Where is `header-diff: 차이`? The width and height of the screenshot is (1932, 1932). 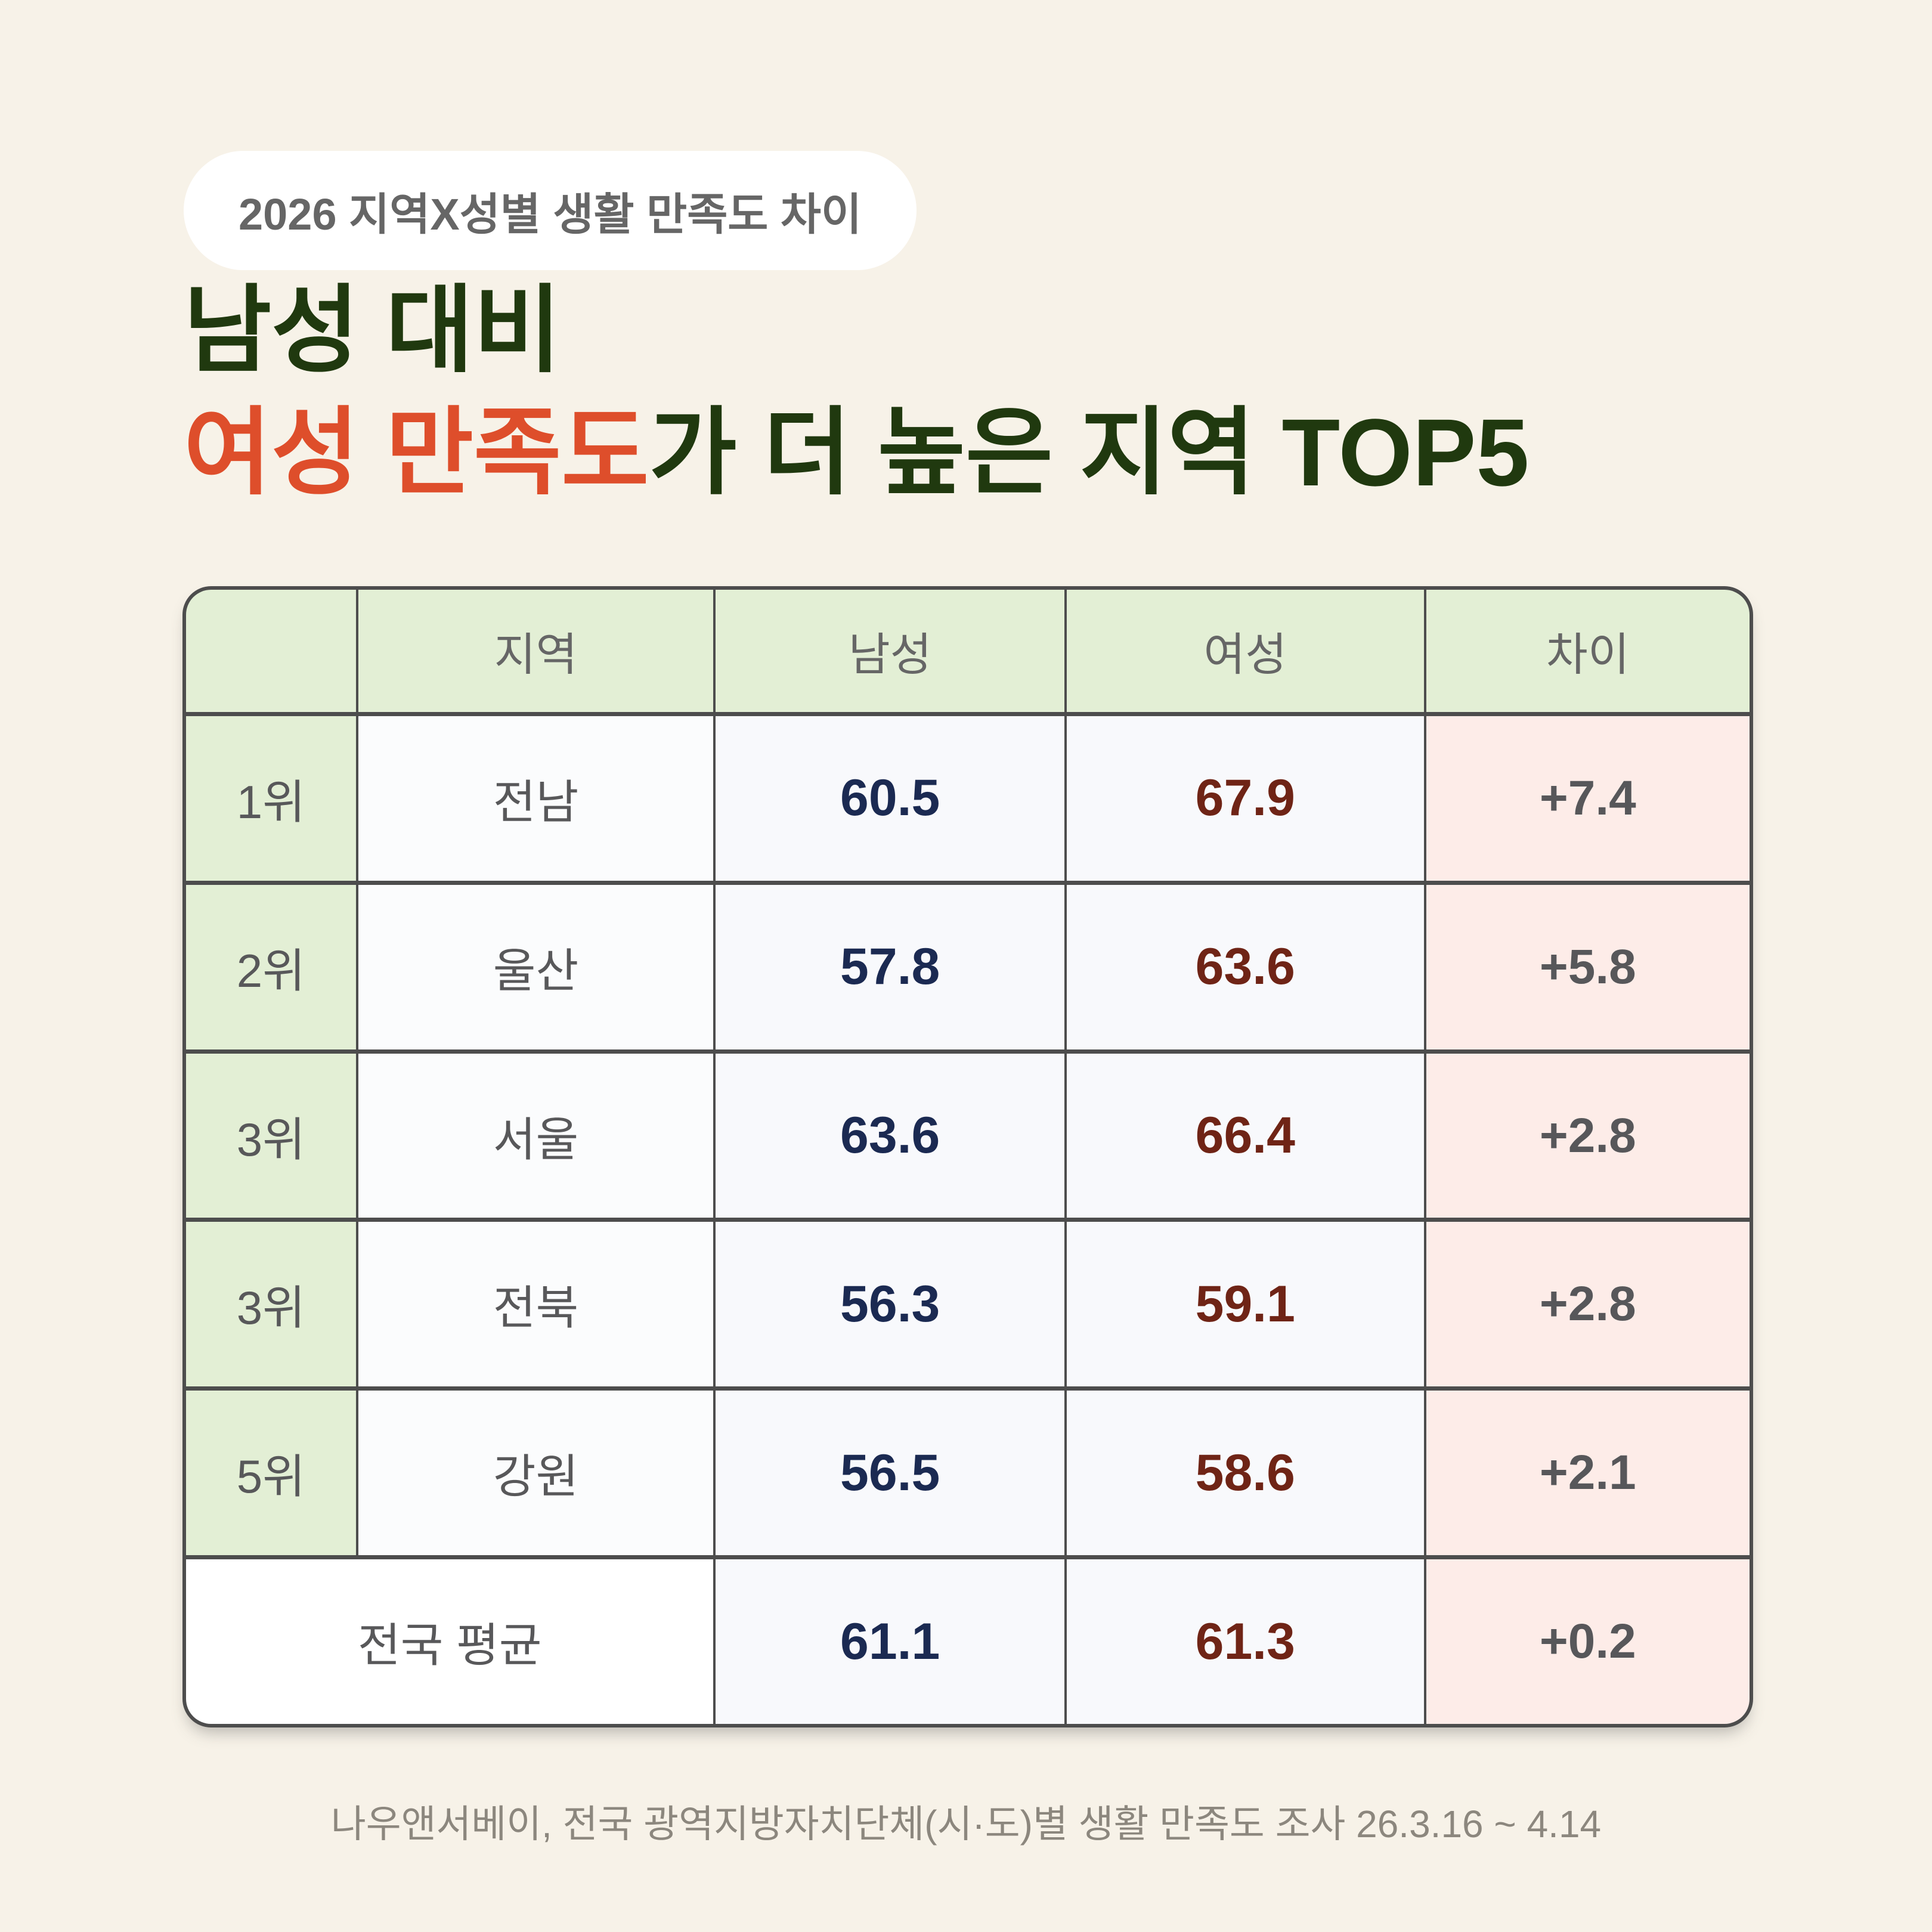
header-diff: 차이 is located at coordinates (1588, 651).